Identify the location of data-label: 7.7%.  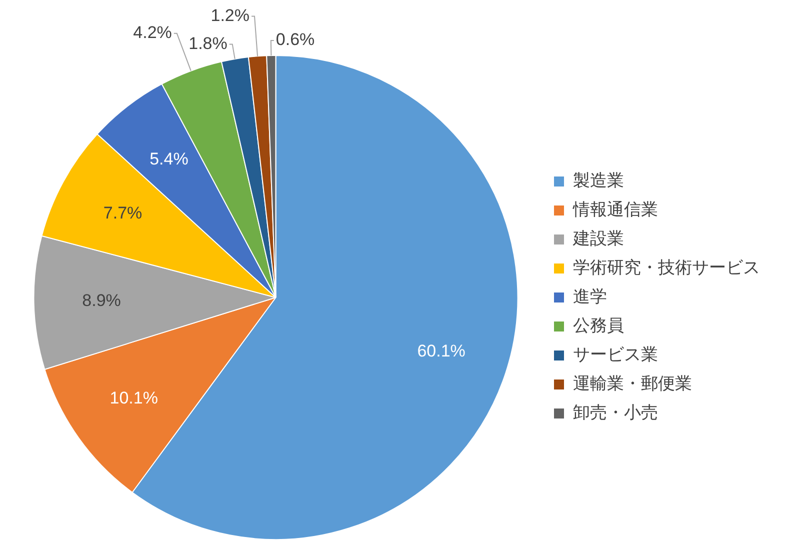
(122, 213).